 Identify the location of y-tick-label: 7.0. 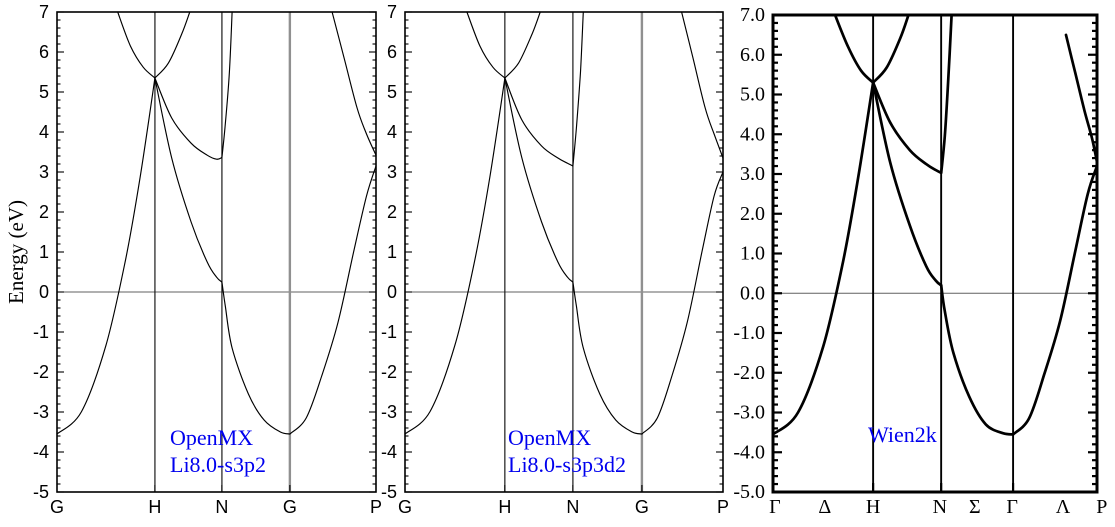
(752, 15).